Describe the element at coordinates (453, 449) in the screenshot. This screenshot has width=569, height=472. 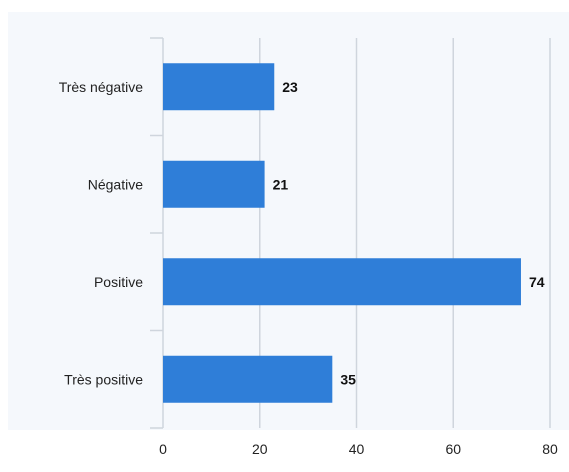
I see `x-tick-label-60: 60` at that location.